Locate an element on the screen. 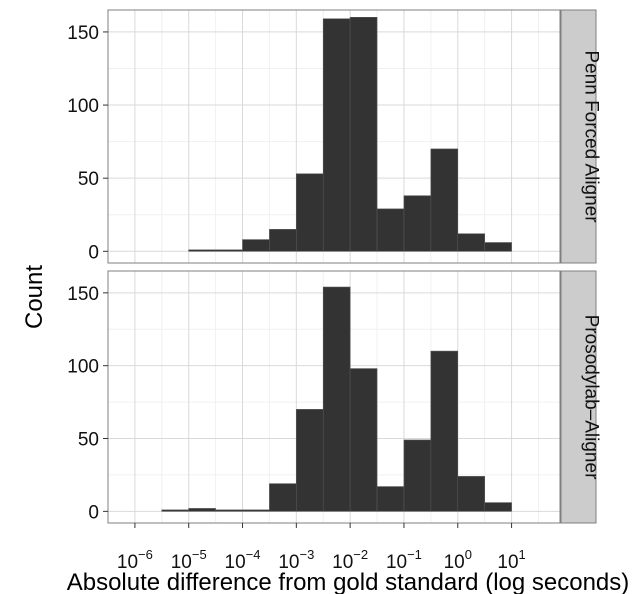  x-tick-label: 10⁻³ is located at coordinates (296, 560).